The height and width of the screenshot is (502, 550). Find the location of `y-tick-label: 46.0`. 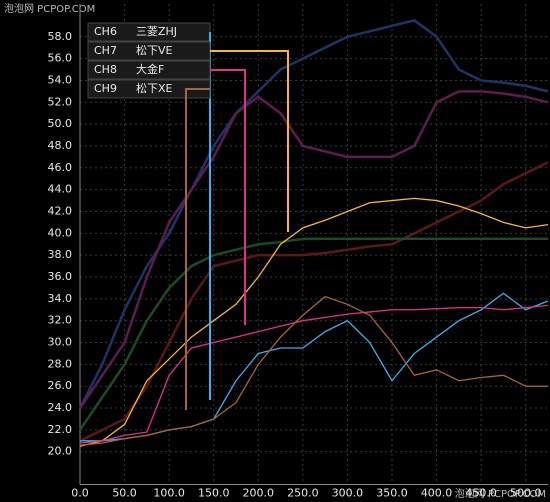

y-tick-label: 46.0 is located at coordinates (60, 167).